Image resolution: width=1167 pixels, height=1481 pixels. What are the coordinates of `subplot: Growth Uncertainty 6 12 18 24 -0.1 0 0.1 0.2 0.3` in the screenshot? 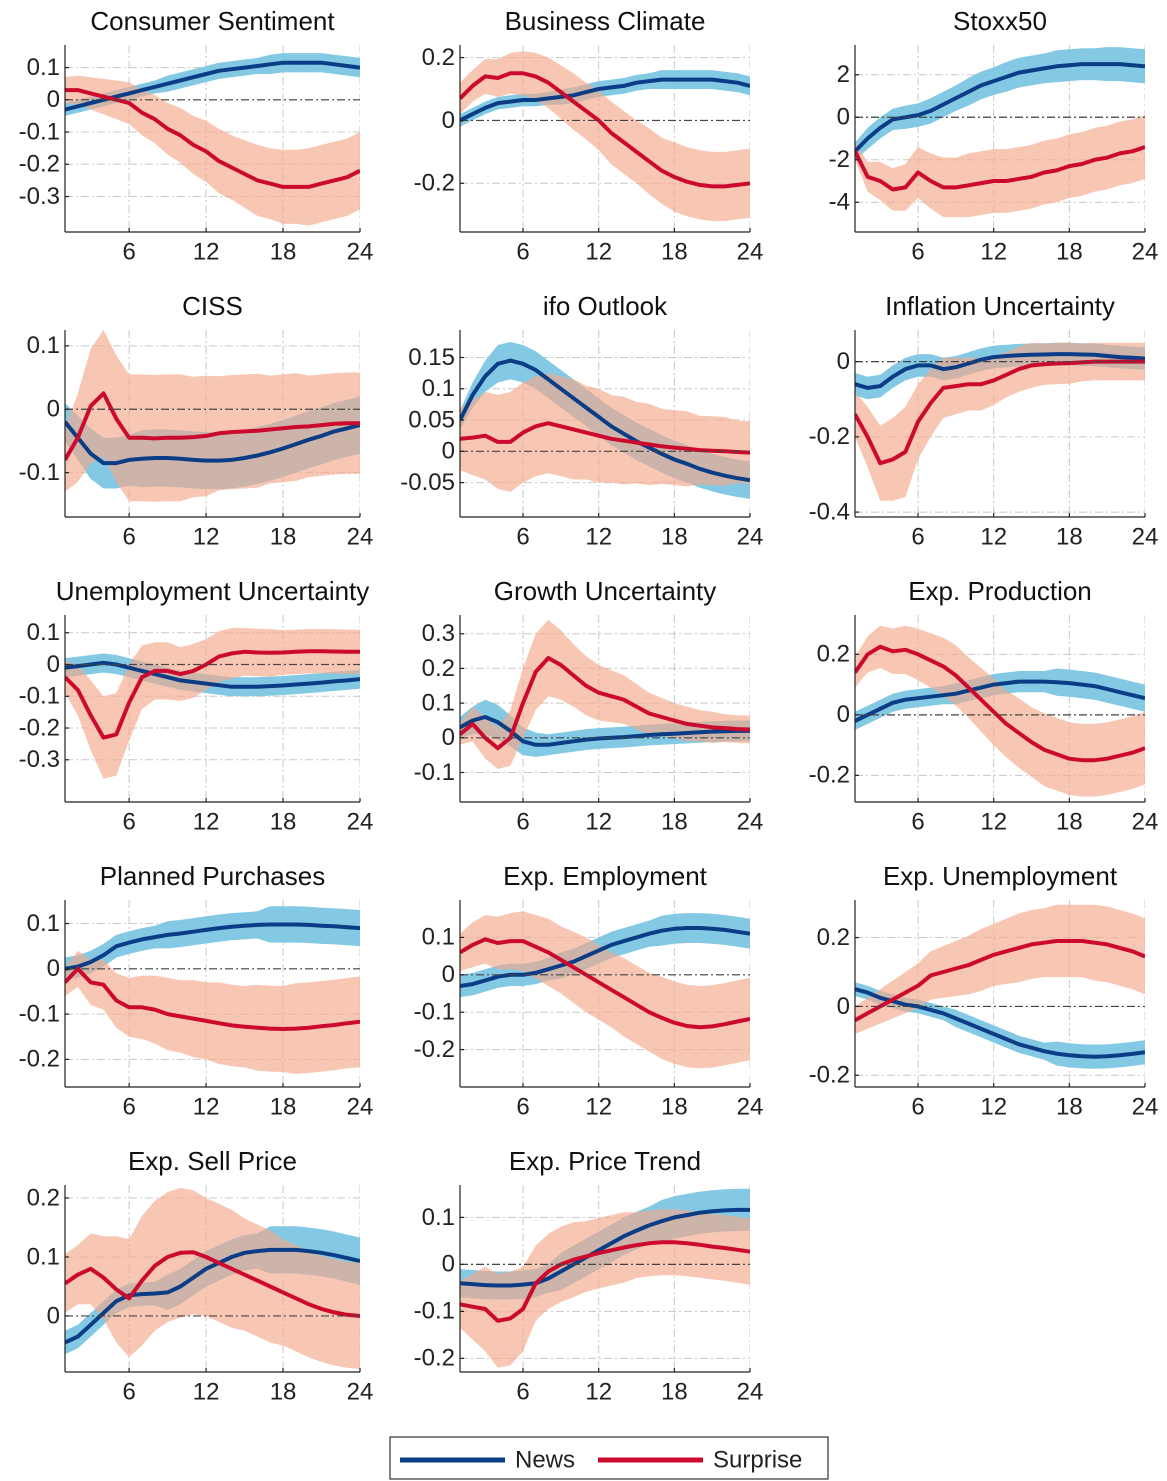 It's located at (589, 705).